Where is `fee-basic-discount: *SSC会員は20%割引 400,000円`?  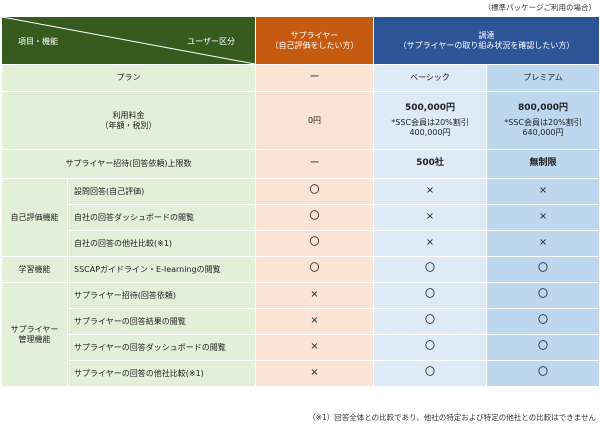
fee-basic-discount: *SSC会員は20%割引 400,000円 is located at coordinates (430, 128).